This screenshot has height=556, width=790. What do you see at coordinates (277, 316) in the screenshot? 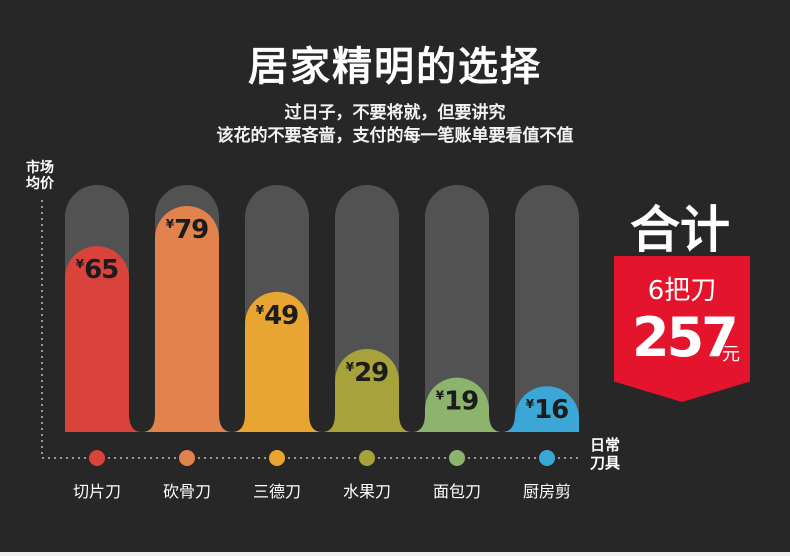
I see `data-label-3: ¥49` at bounding box center [277, 316].